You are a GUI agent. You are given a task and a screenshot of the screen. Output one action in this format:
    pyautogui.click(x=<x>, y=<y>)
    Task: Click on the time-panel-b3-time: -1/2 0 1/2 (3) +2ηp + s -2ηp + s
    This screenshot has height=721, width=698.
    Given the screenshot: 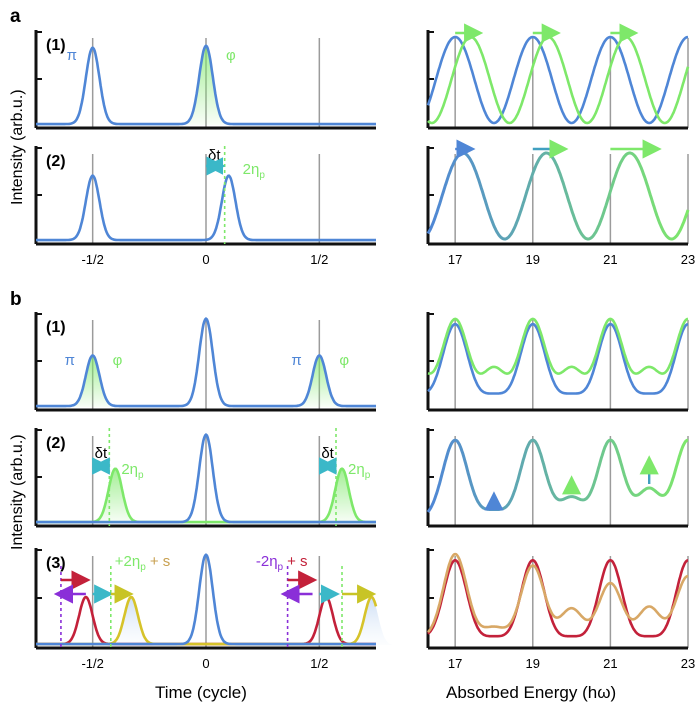 What is the action you would take?
    pyautogui.click(x=213, y=609)
    